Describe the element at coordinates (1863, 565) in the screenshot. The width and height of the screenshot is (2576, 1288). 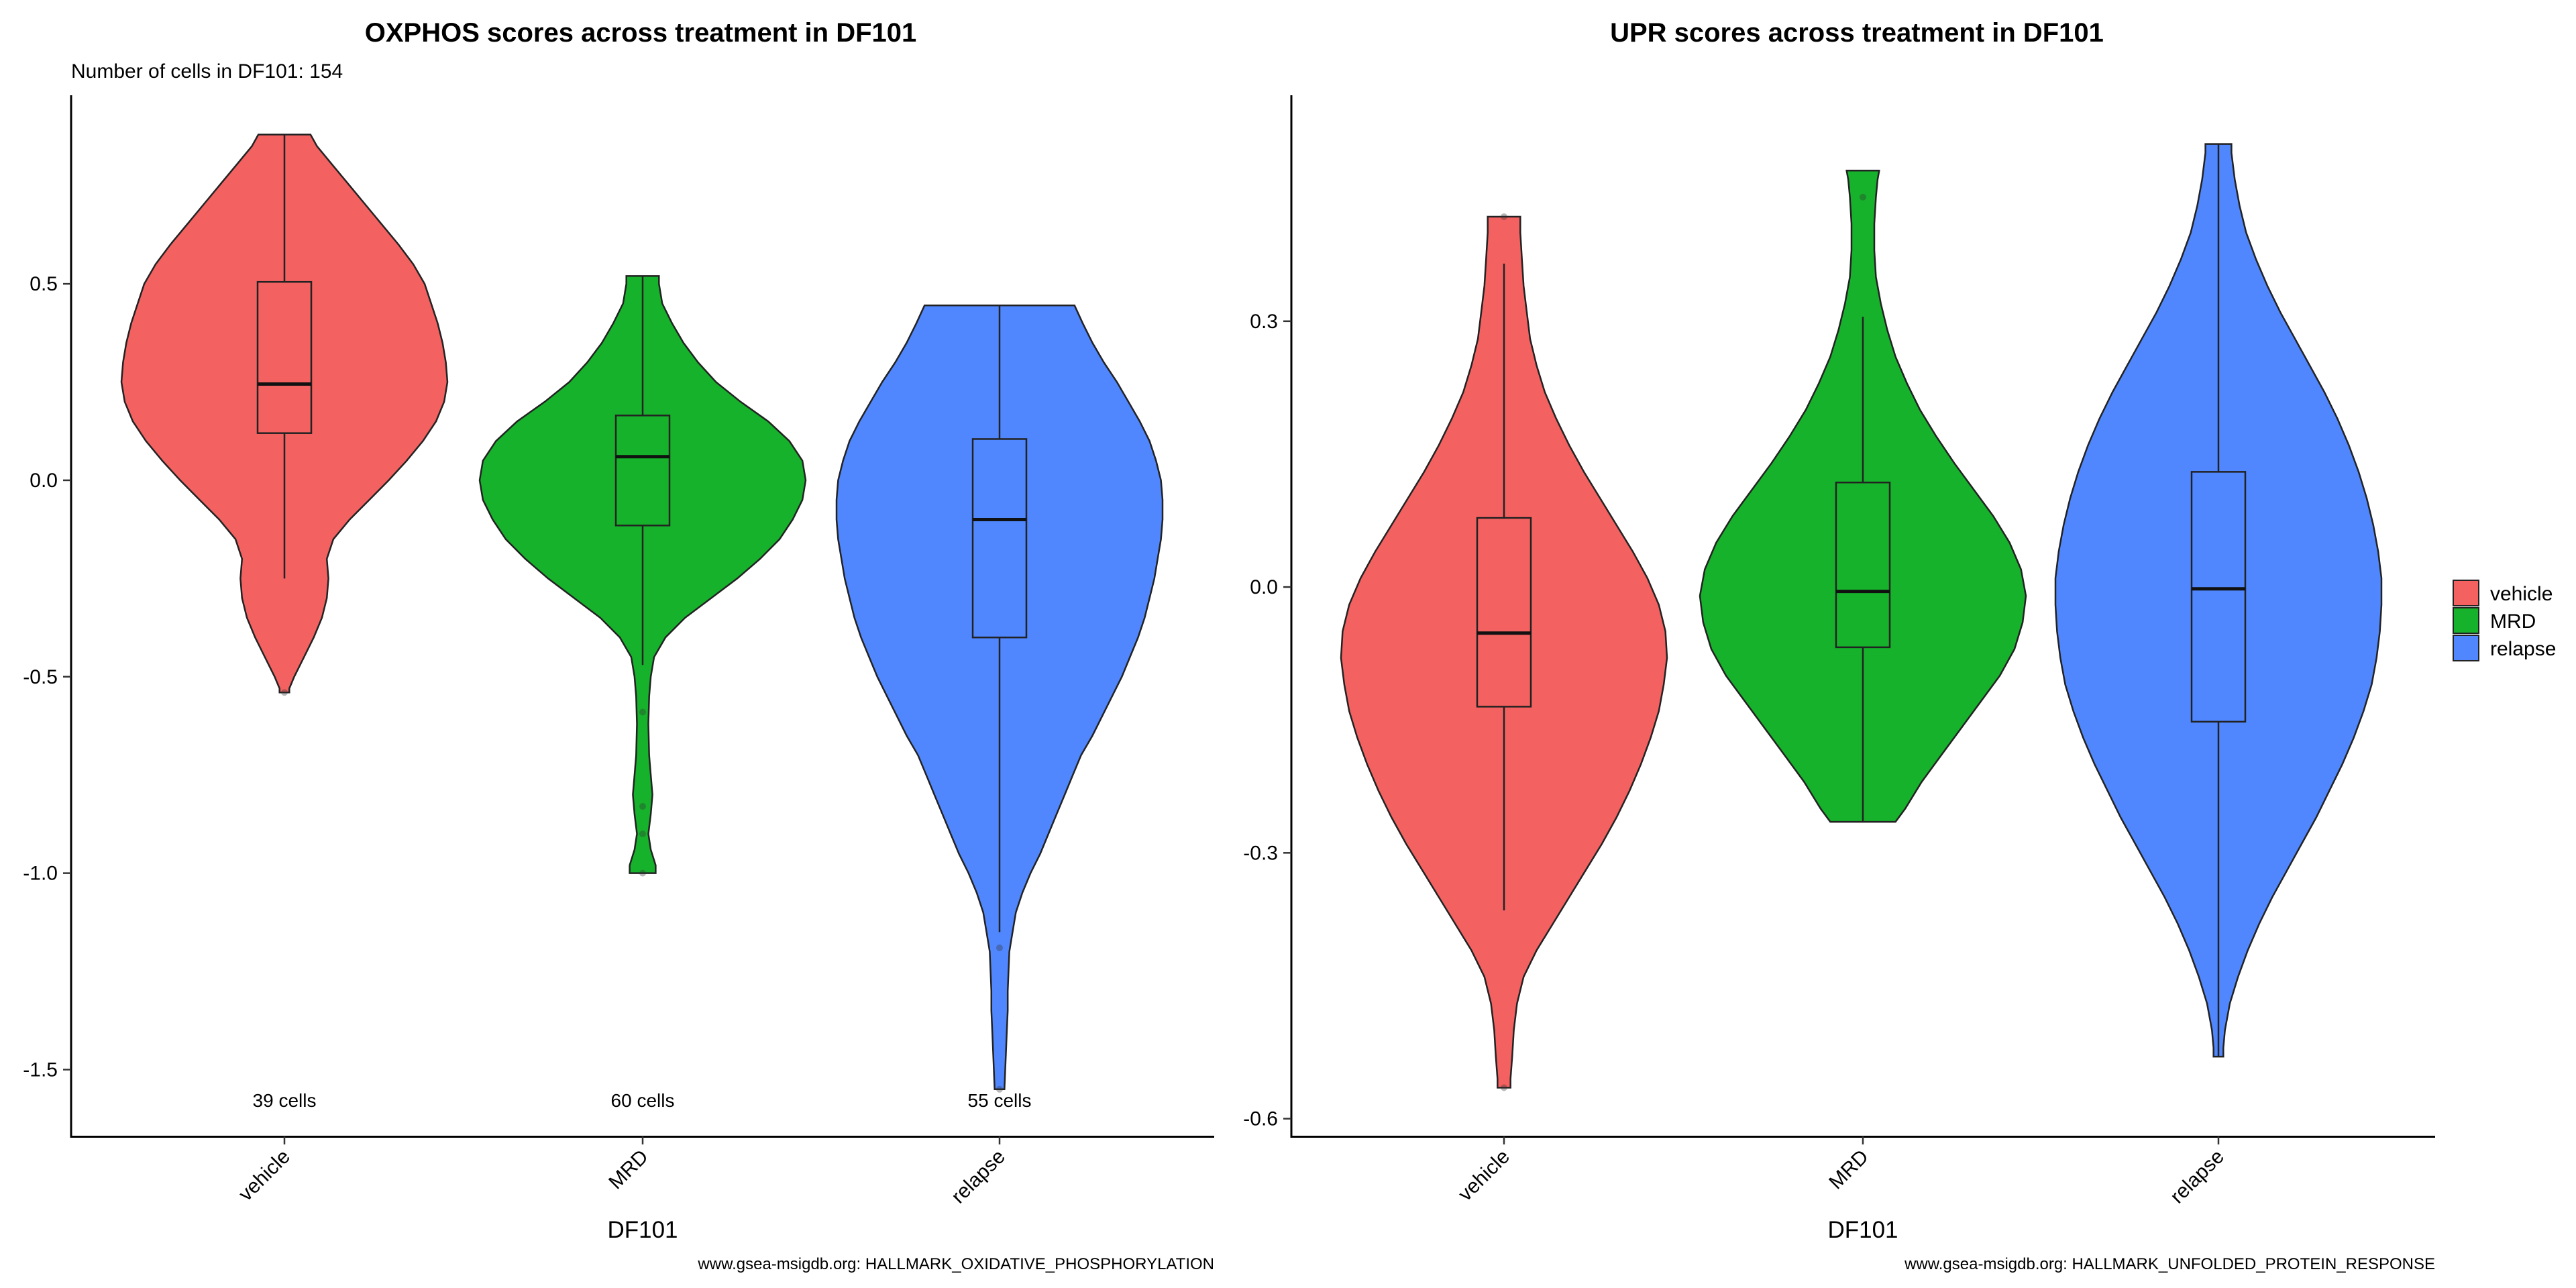
I see `upr-box-mrd` at that location.